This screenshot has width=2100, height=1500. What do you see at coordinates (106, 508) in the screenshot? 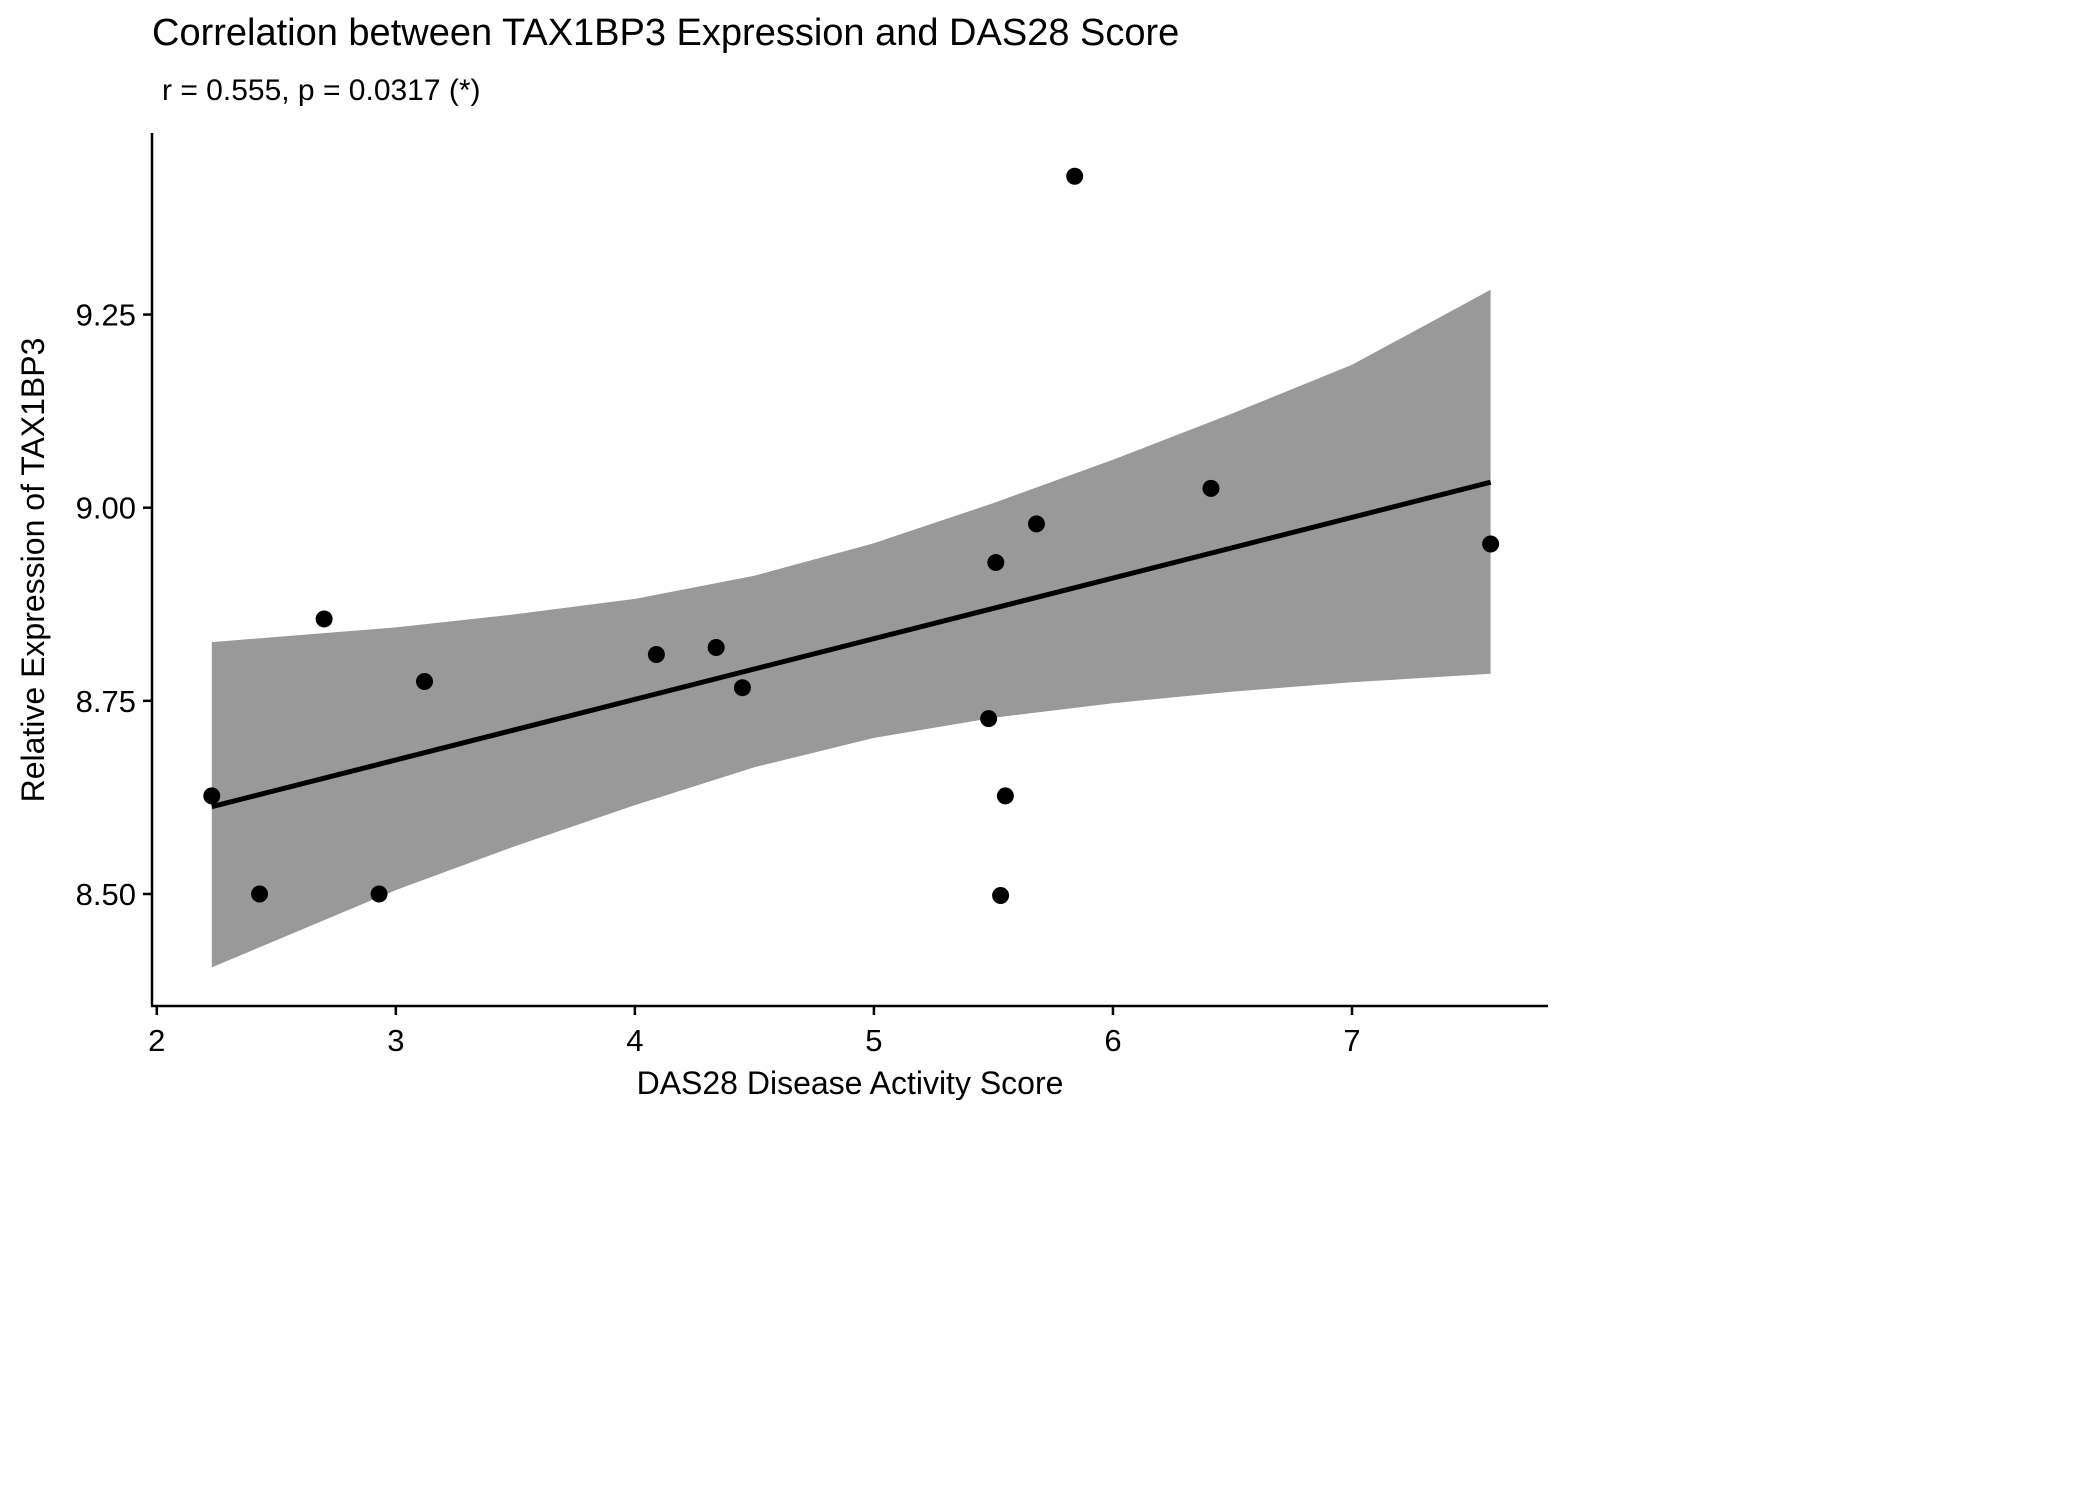
I see `y-tick-label: 9.00` at bounding box center [106, 508].